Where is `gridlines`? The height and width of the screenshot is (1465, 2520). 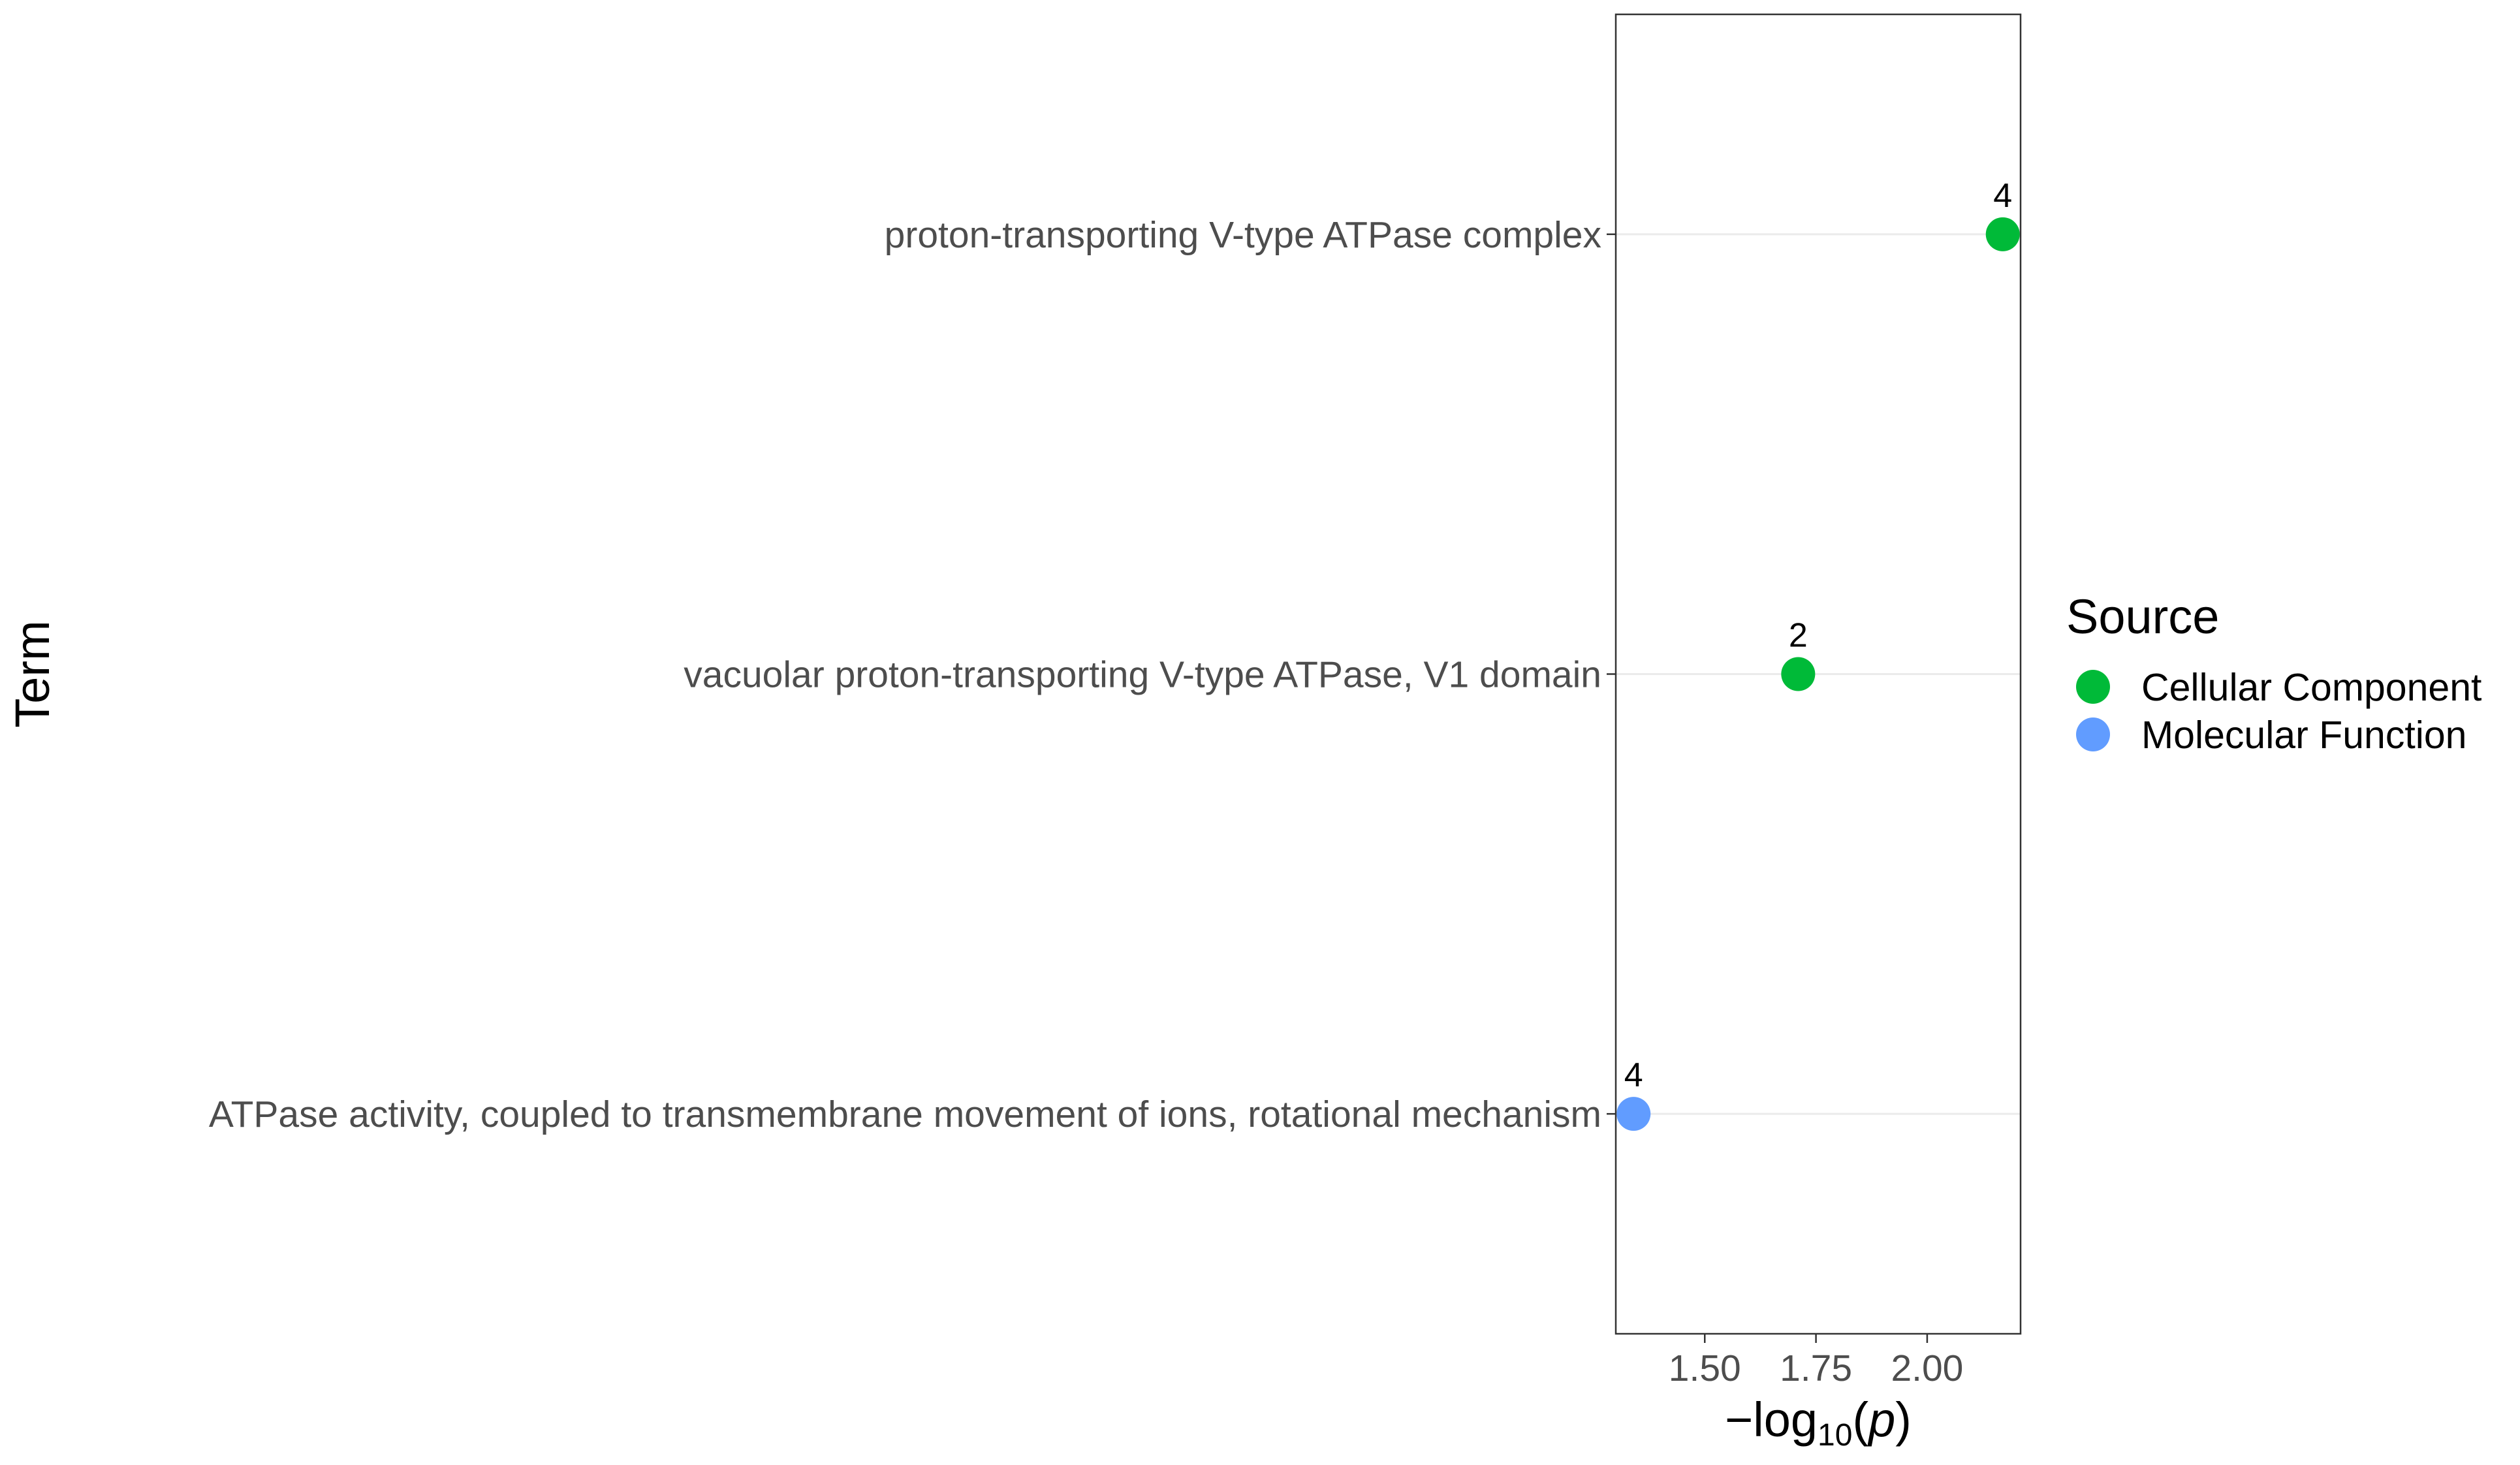 gridlines is located at coordinates (1819, 674).